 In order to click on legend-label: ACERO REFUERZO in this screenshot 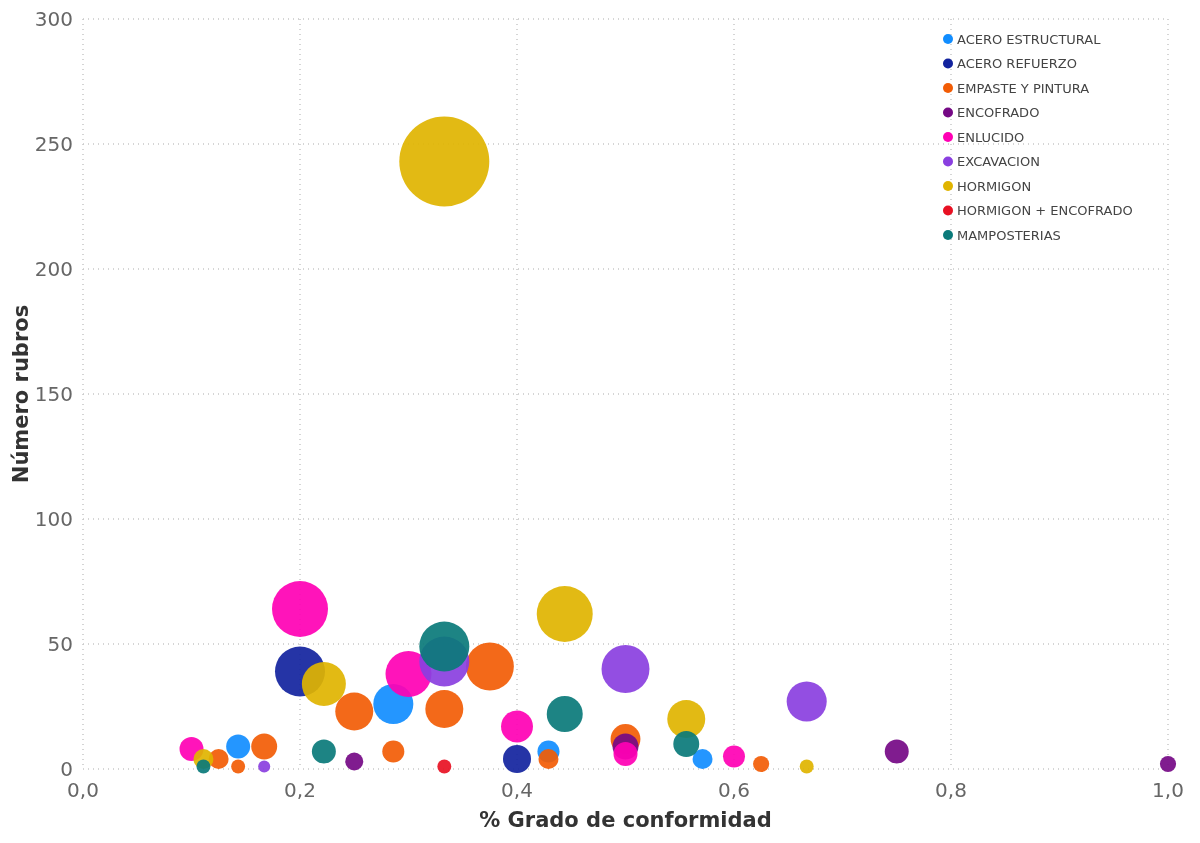, I will do `click(1017, 64)`.